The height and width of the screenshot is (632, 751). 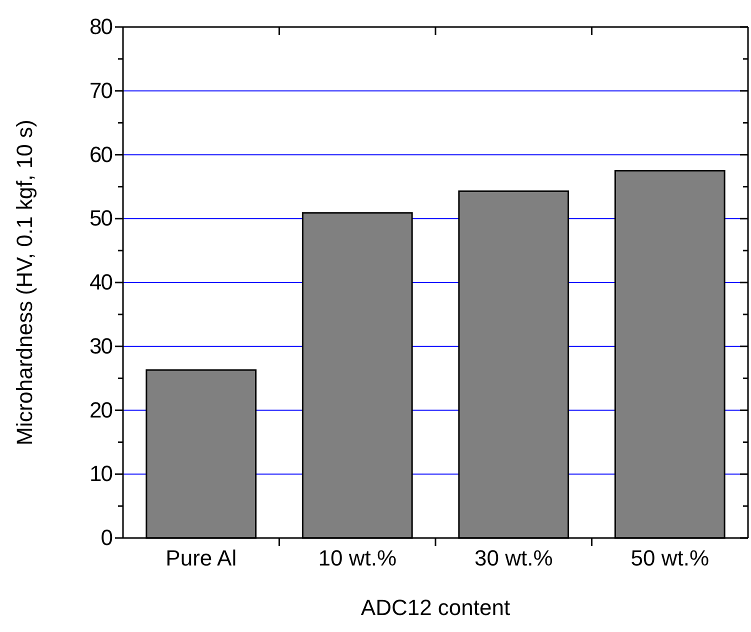 What do you see at coordinates (101, 154) in the screenshot?
I see `y-tick-label: 60` at bounding box center [101, 154].